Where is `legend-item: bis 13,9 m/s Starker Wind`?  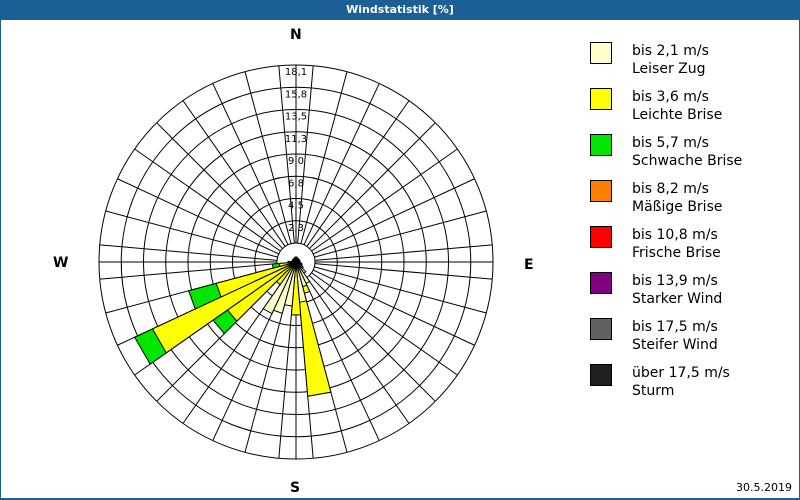
legend-item: bis 13,9 m/s Starker Wind is located at coordinates (690, 293).